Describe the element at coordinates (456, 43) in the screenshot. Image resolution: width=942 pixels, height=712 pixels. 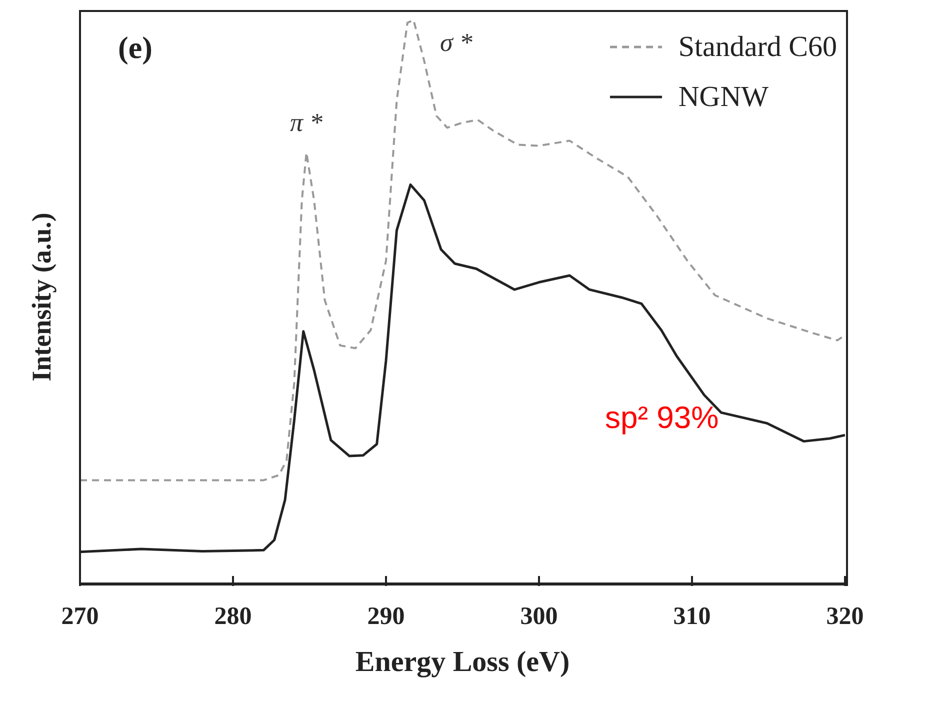
I see `annotation: σ *` at that location.